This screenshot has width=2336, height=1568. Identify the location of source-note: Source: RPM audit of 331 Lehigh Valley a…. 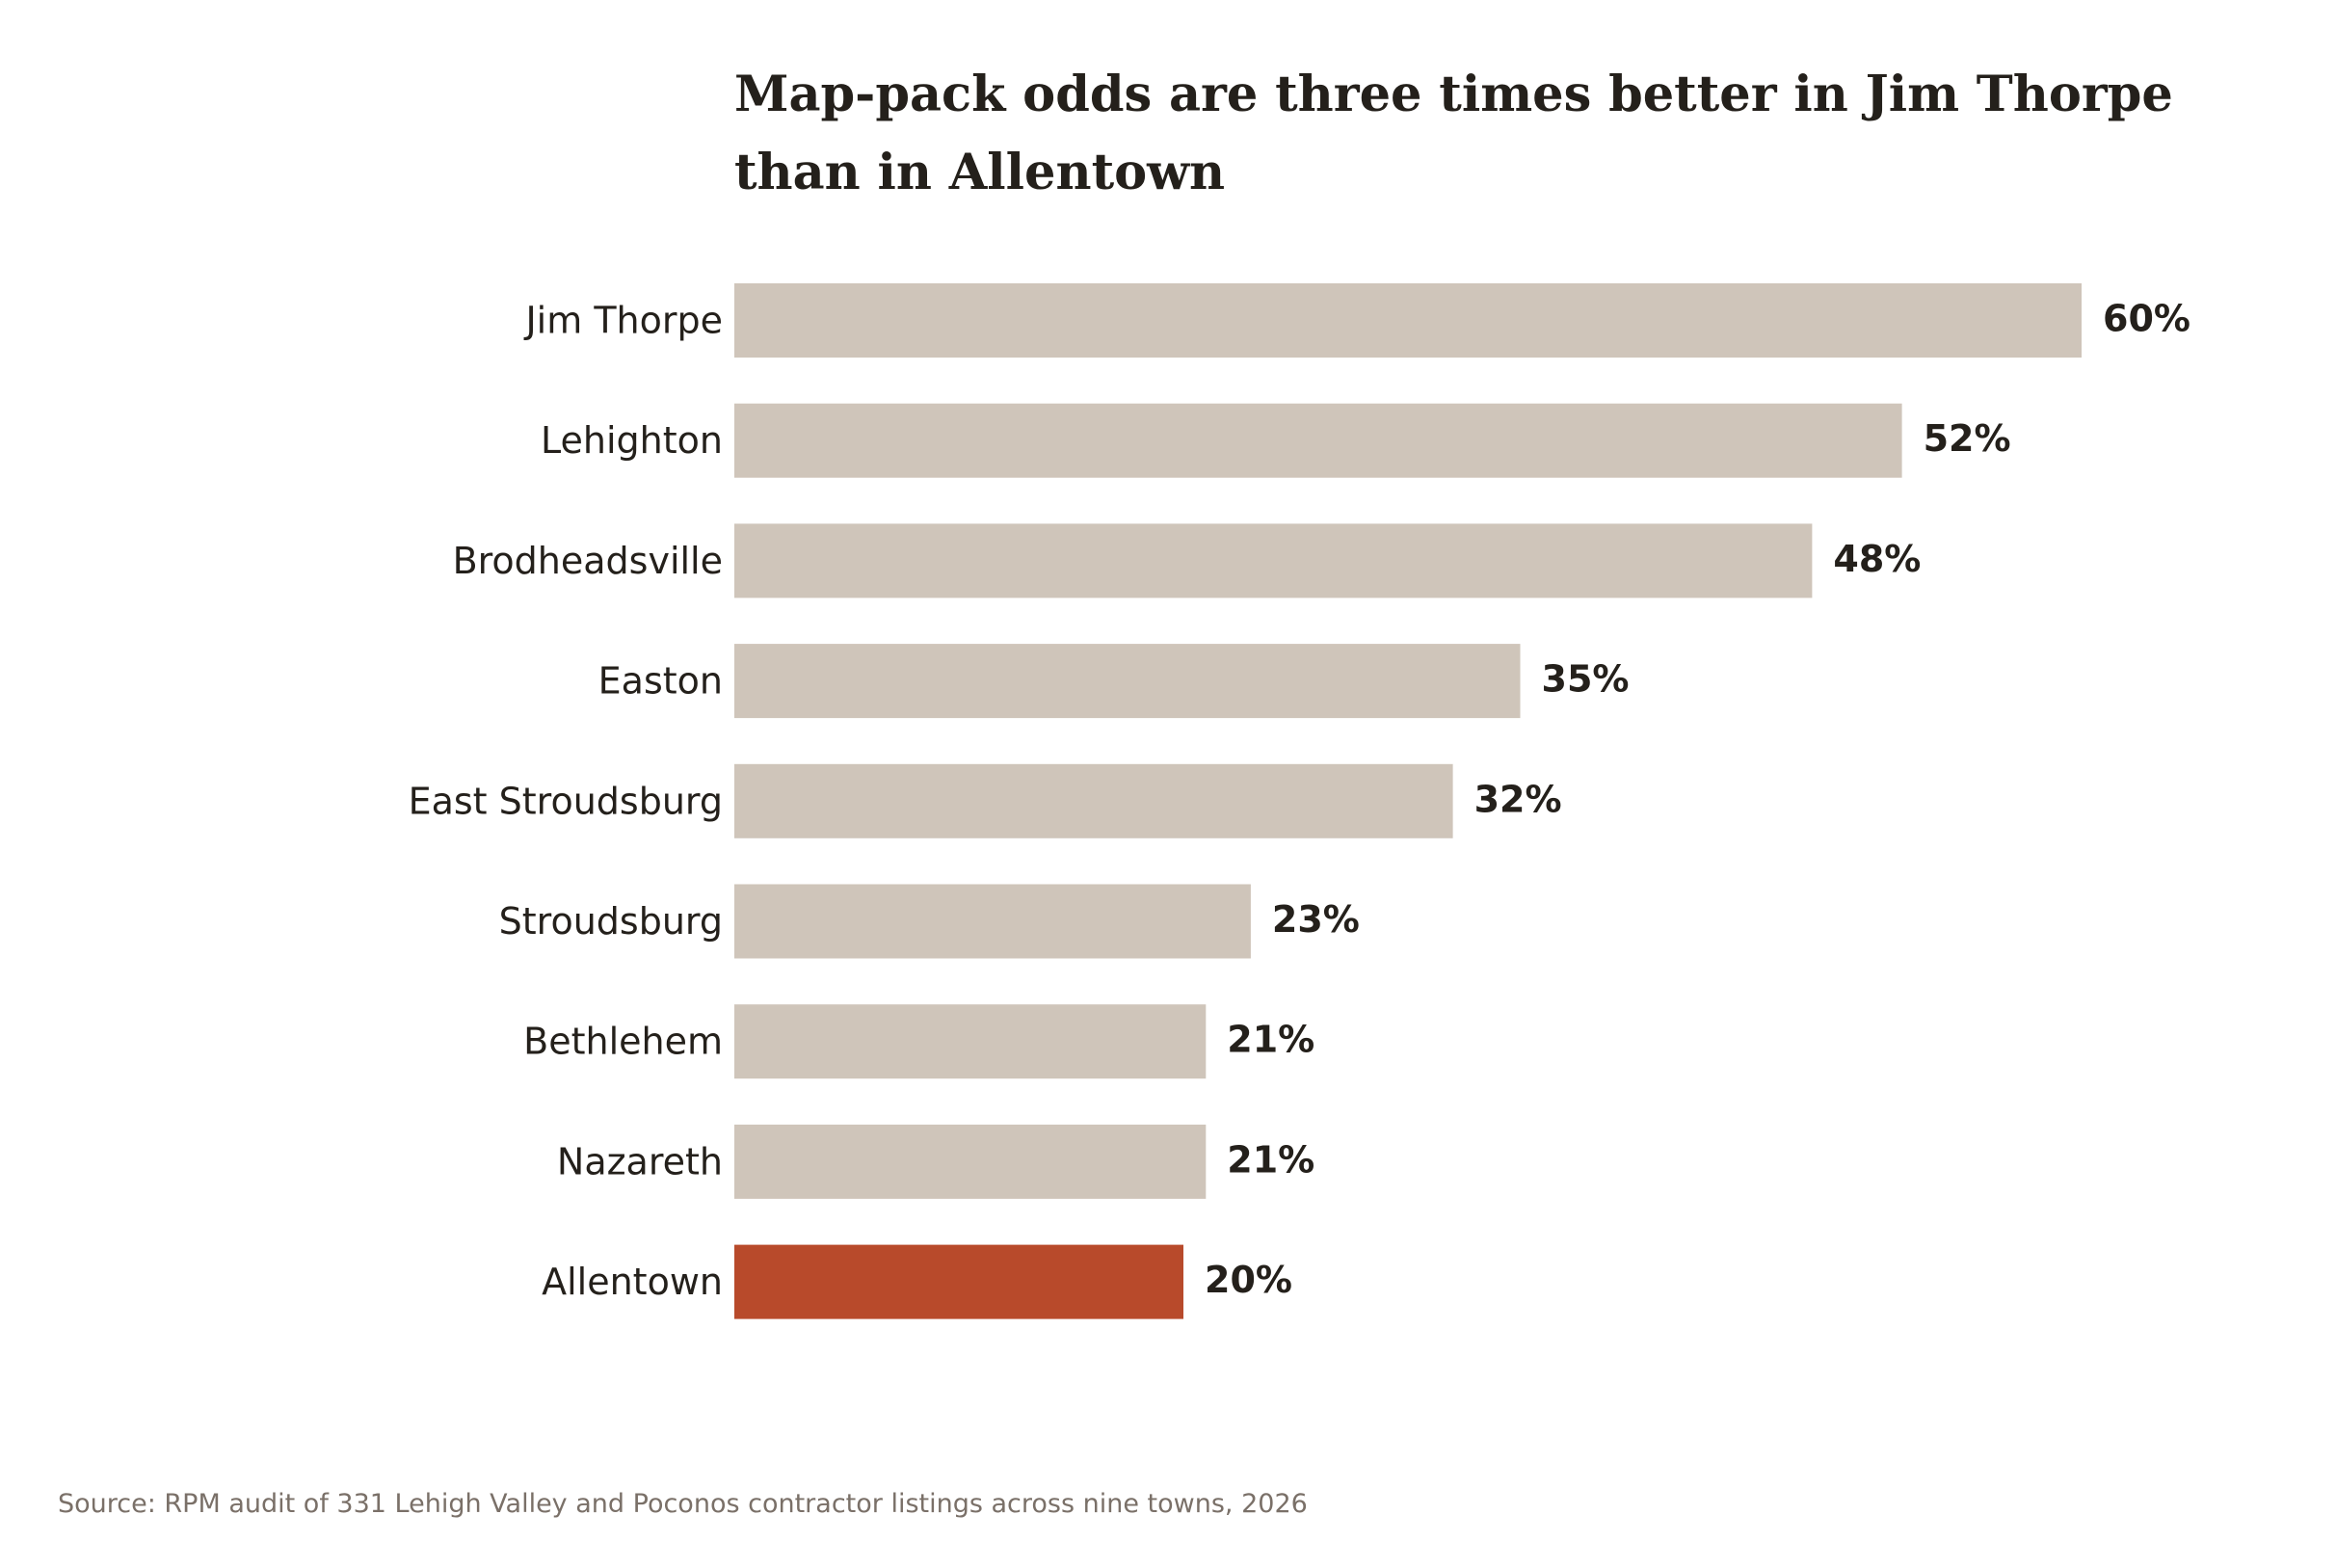
(683, 1504).